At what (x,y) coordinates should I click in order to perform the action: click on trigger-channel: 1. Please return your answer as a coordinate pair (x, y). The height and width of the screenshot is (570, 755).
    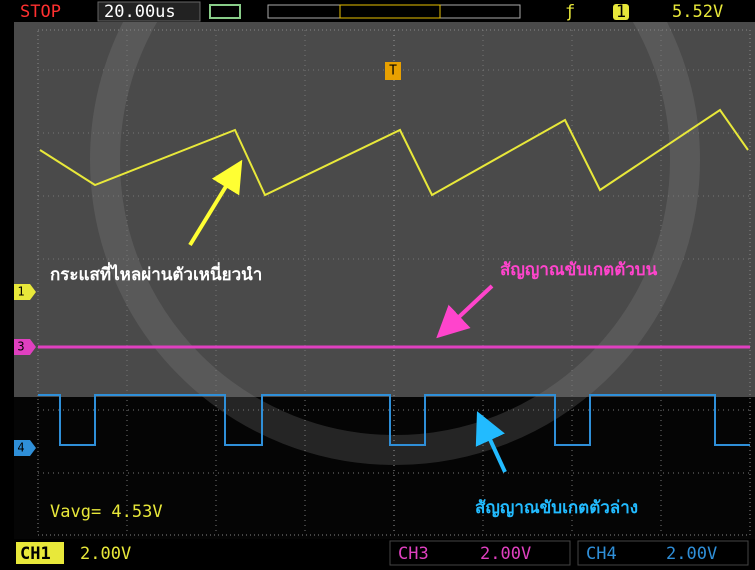
    Looking at the image, I should click on (621, 12).